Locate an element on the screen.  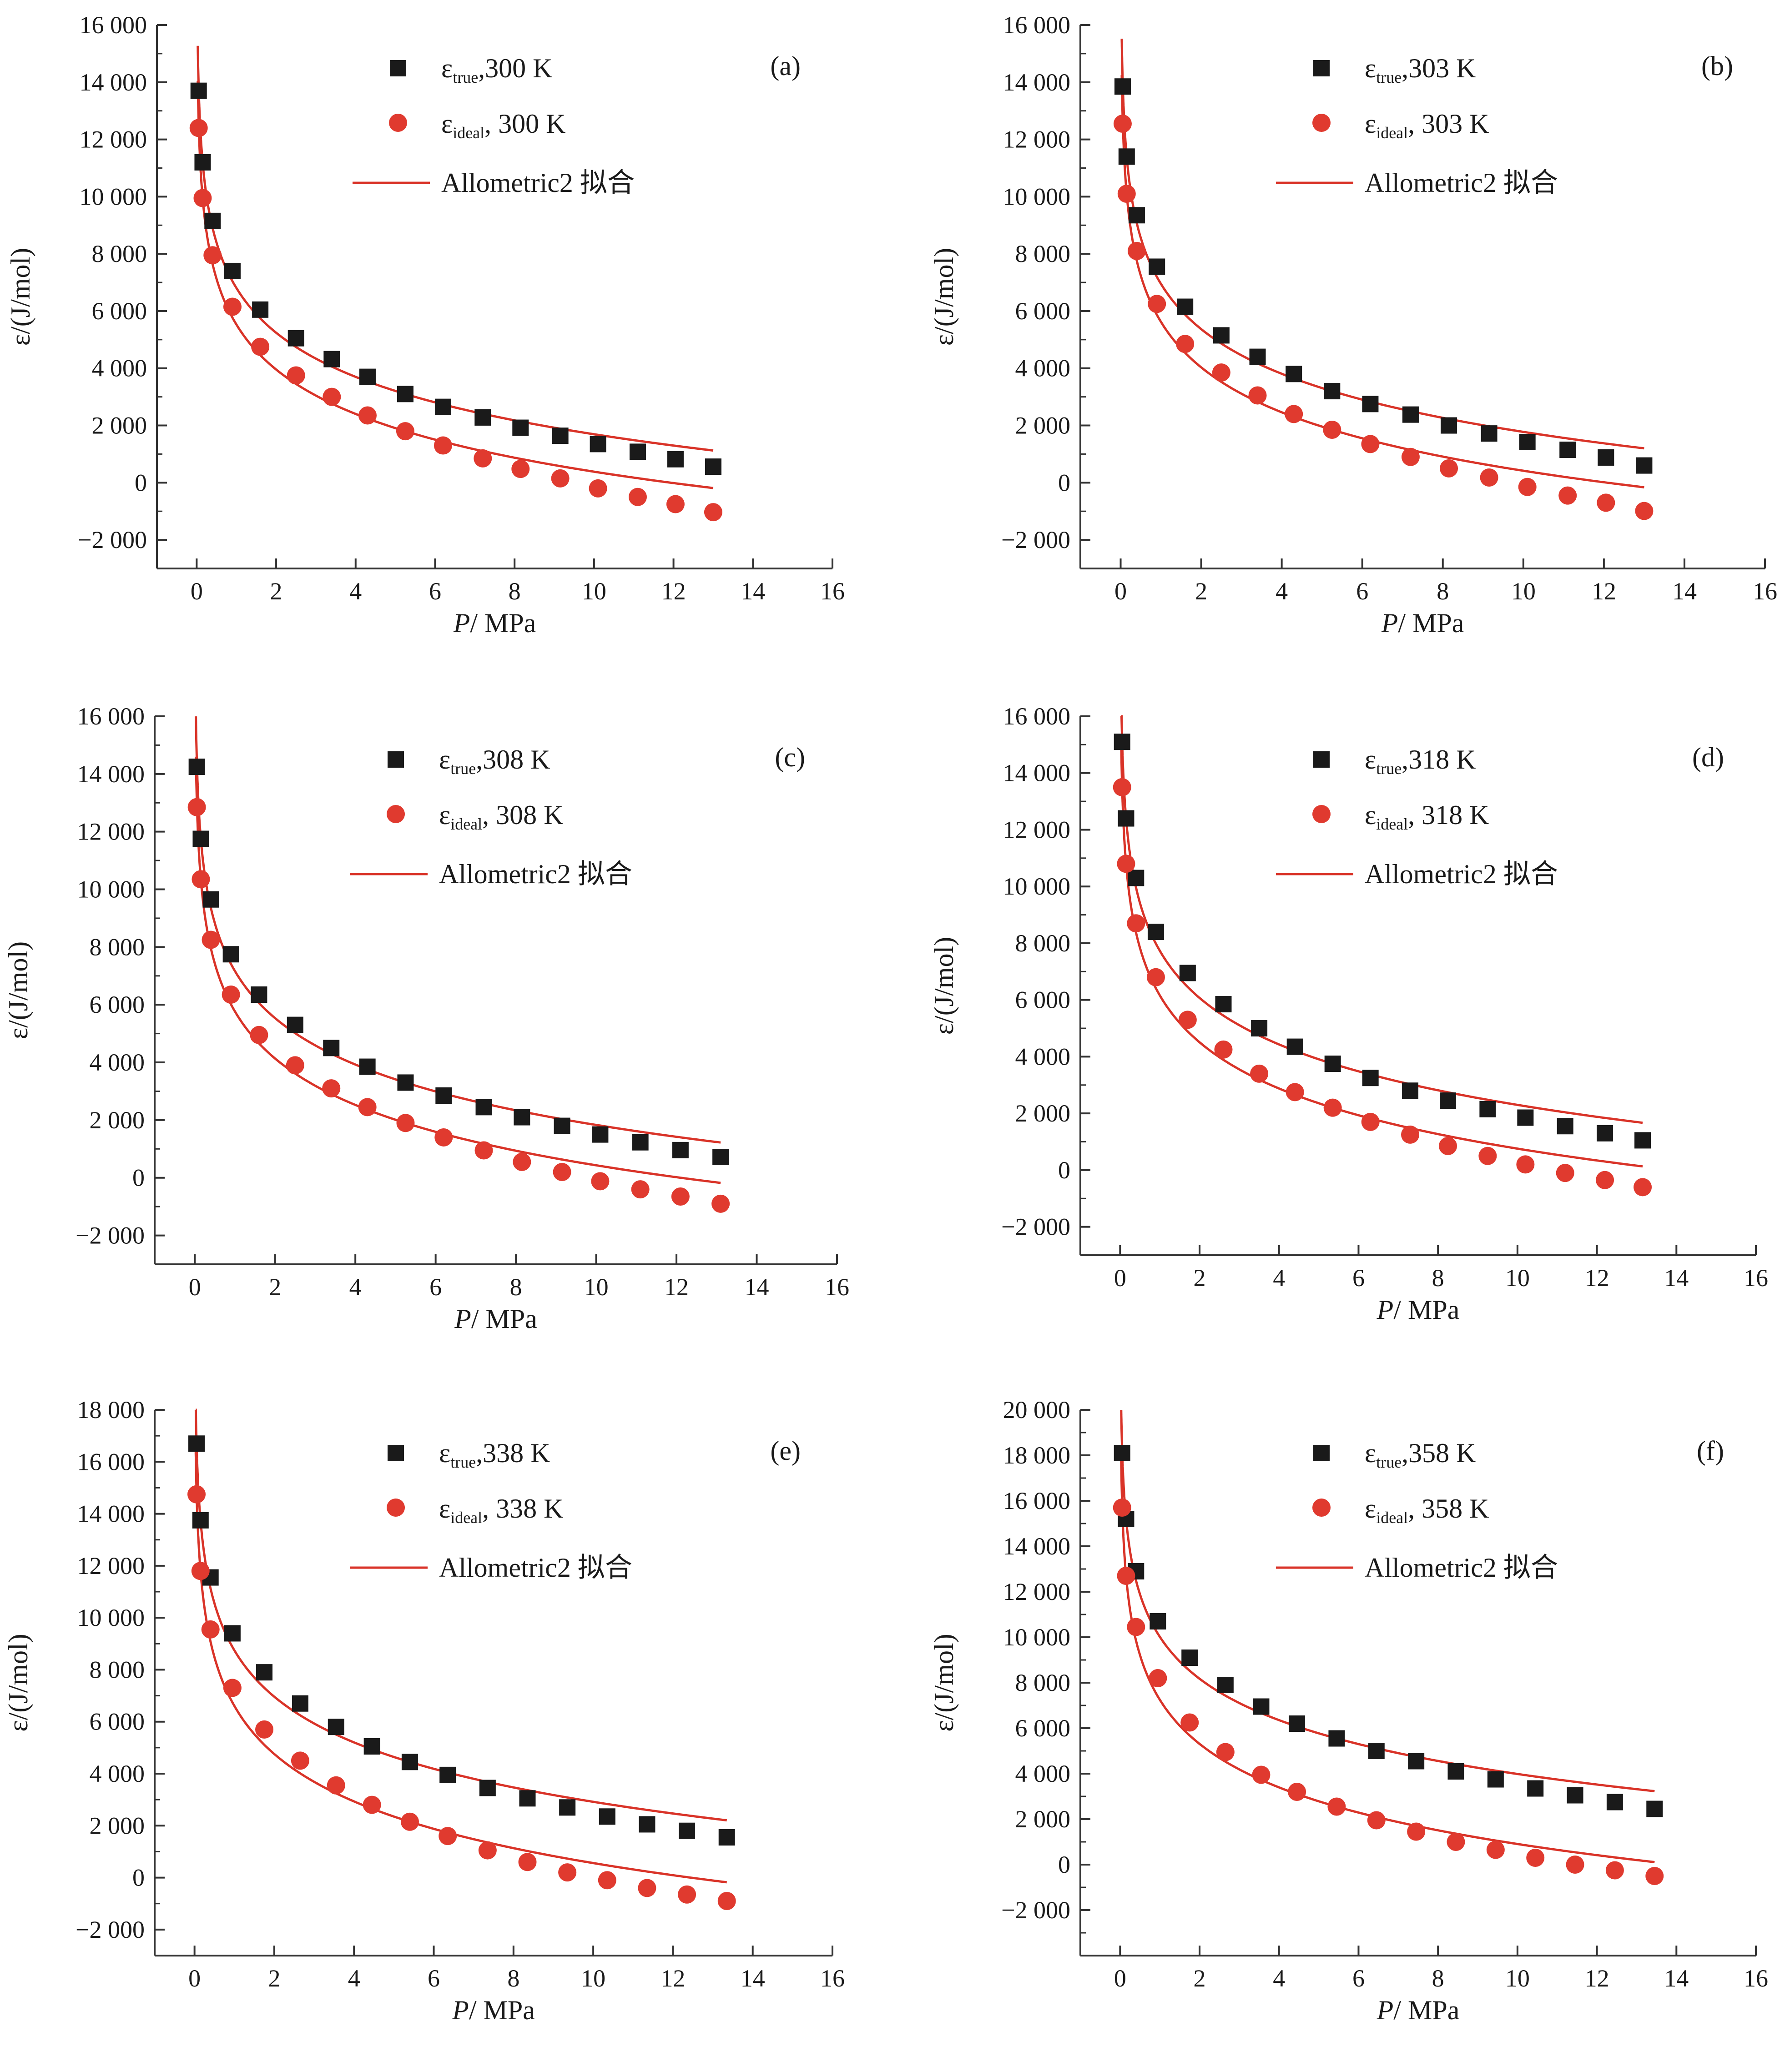
legend: εtrue,338 K εideal, 338 K Allometric2 拟合 is located at coordinates (491, 1511).